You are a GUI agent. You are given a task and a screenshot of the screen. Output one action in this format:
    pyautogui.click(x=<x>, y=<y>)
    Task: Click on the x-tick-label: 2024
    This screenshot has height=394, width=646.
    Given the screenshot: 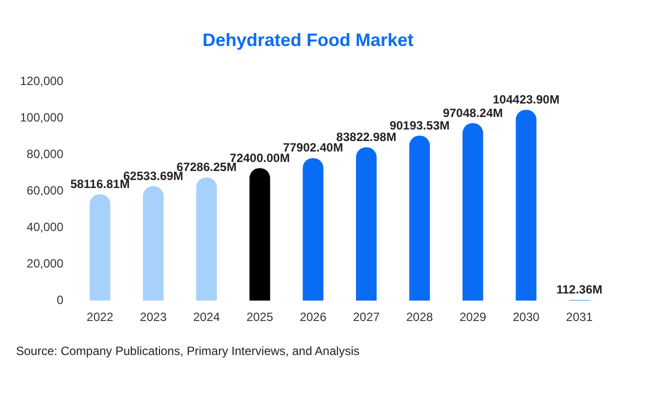 What is the action you would take?
    pyautogui.click(x=206, y=317)
    